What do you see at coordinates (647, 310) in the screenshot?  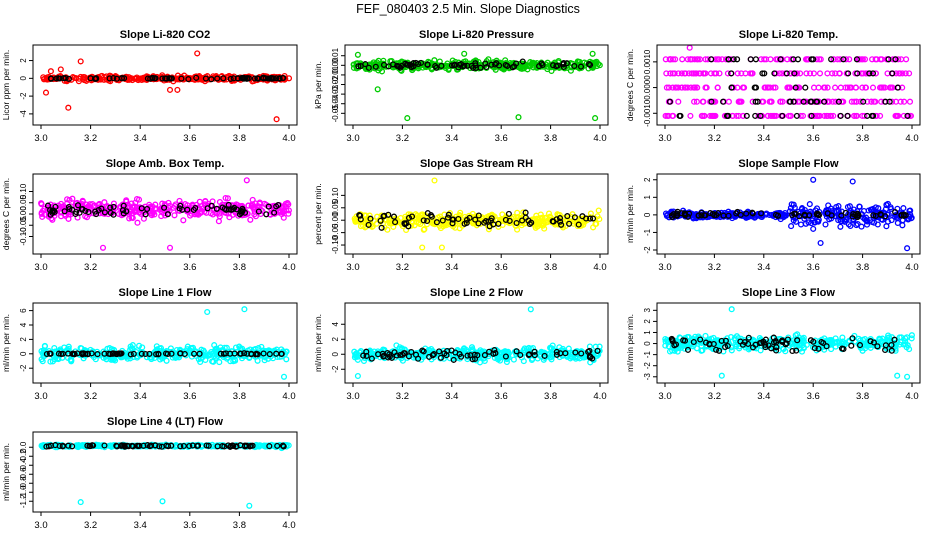 I see `y-tick-label: 3` at bounding box center [647, 310].